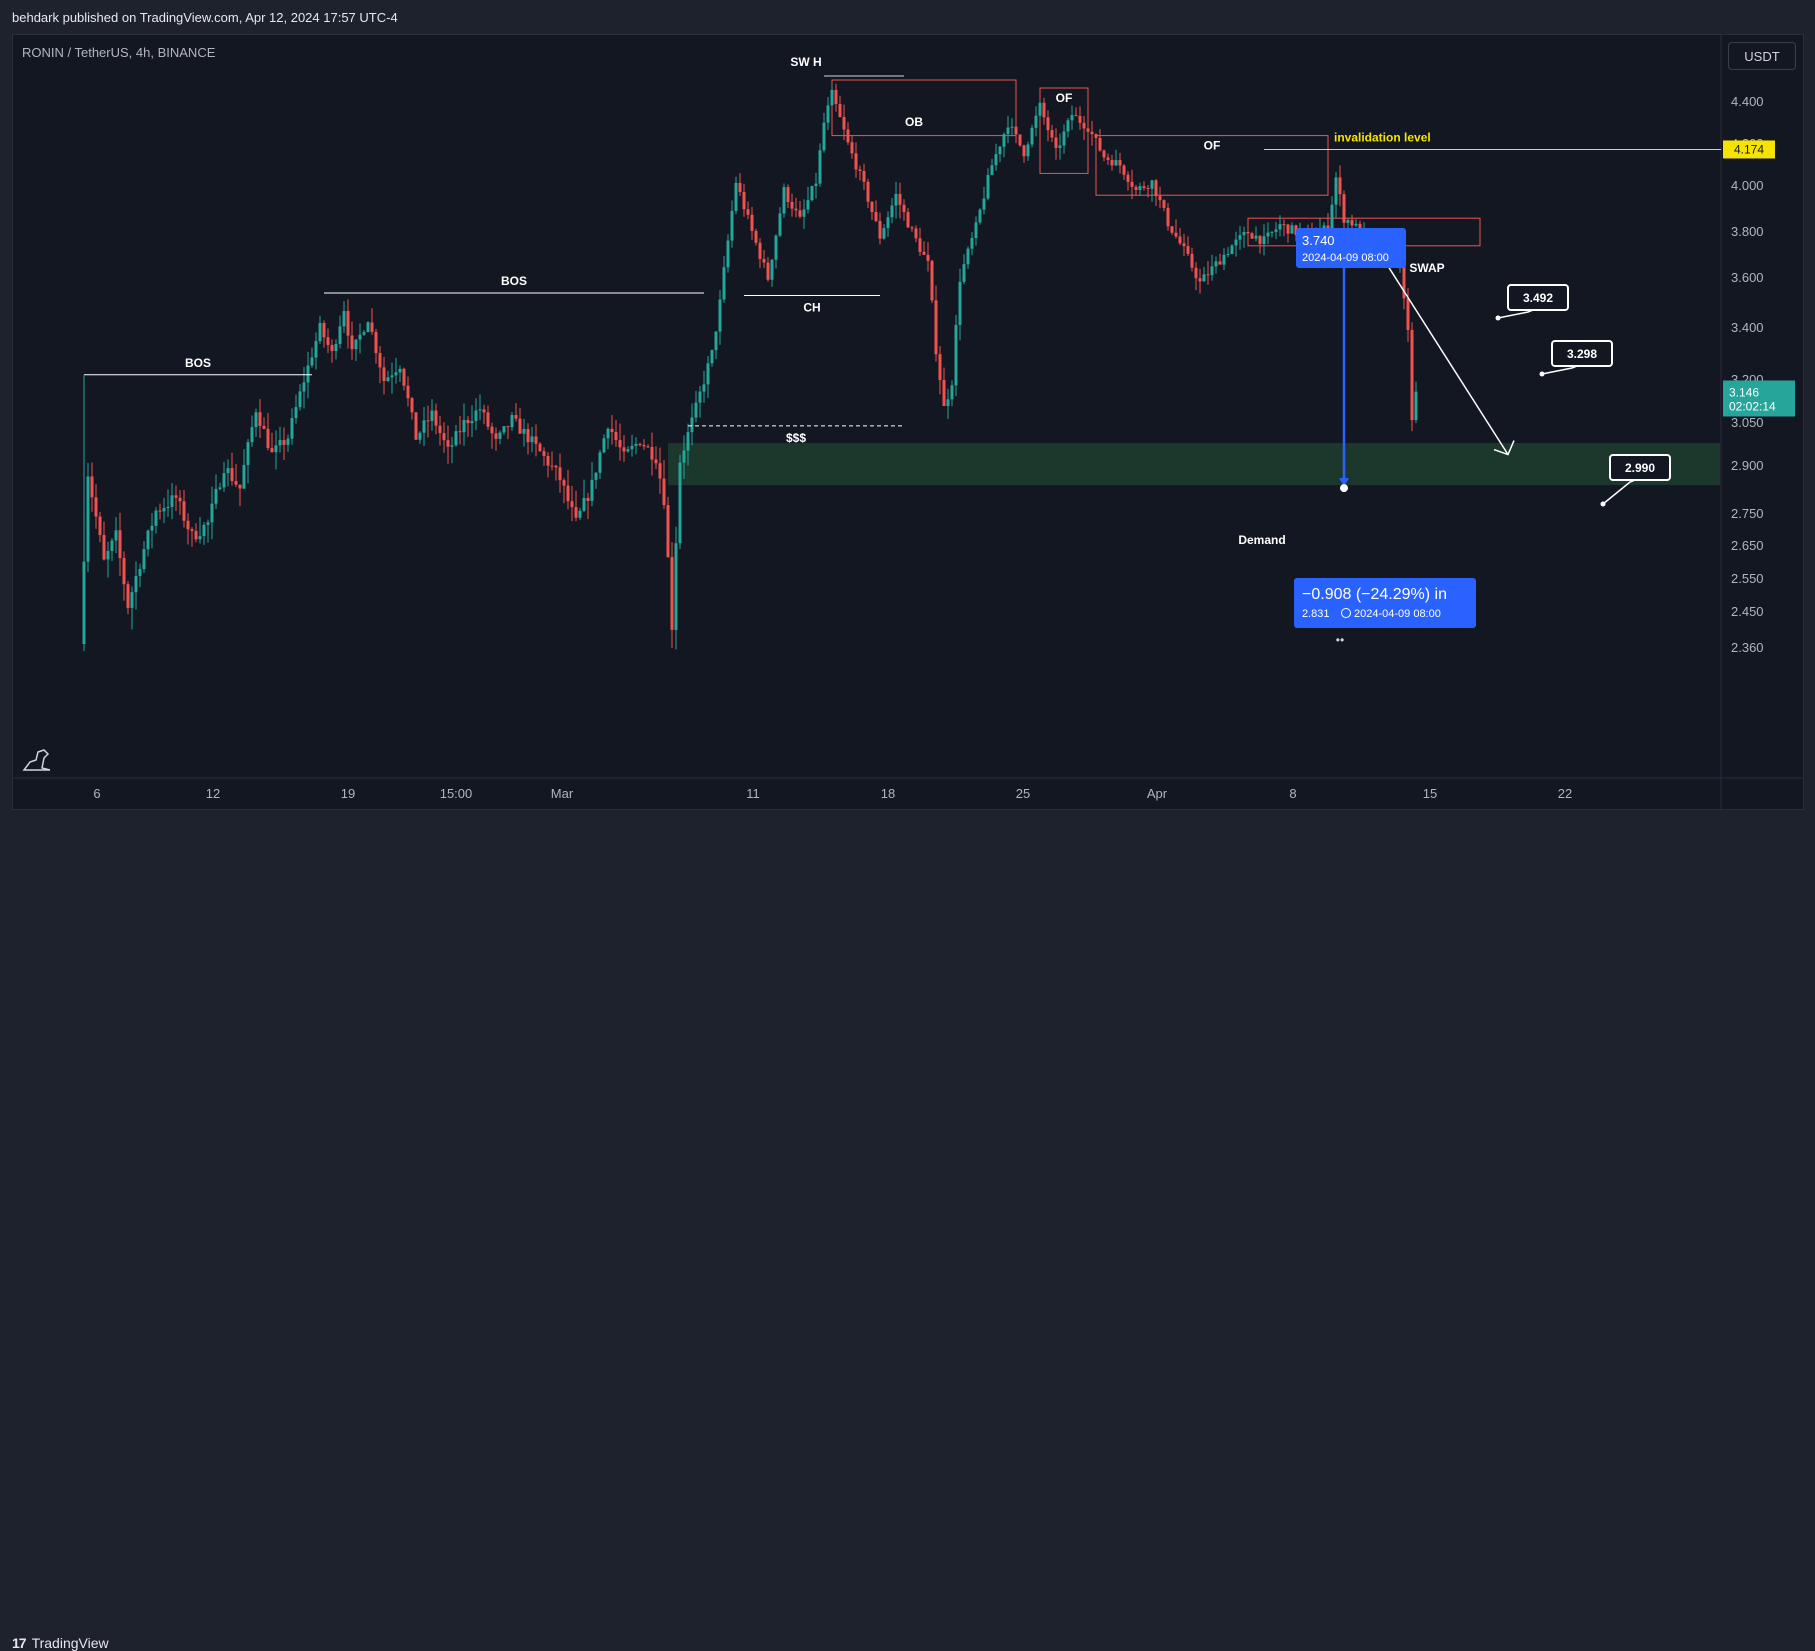 This screenshot has width=1815, height=1651. I want to click on invalidation-price-text: 4.174, so click(1749, 149).